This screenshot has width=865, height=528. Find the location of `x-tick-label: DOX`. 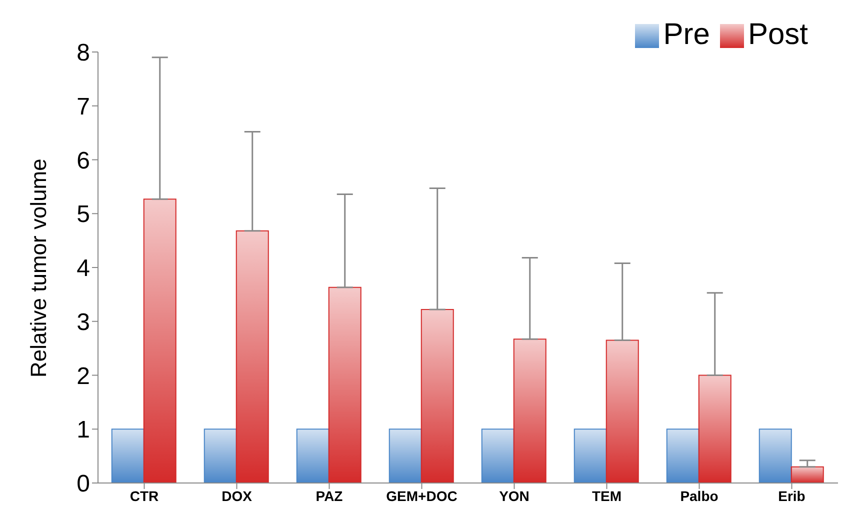

x-tick-label: DOX is located at coordinates (237, 496).